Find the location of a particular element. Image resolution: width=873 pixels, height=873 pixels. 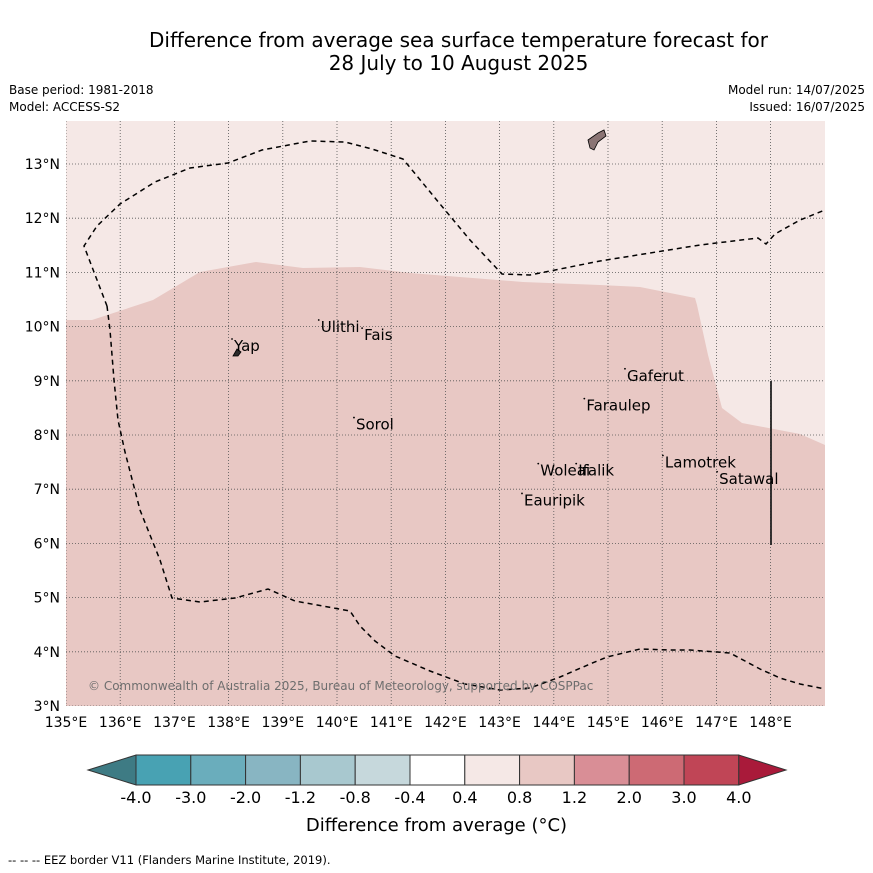

lat-tick-label: 5°N is located at coordinates (47, 599).